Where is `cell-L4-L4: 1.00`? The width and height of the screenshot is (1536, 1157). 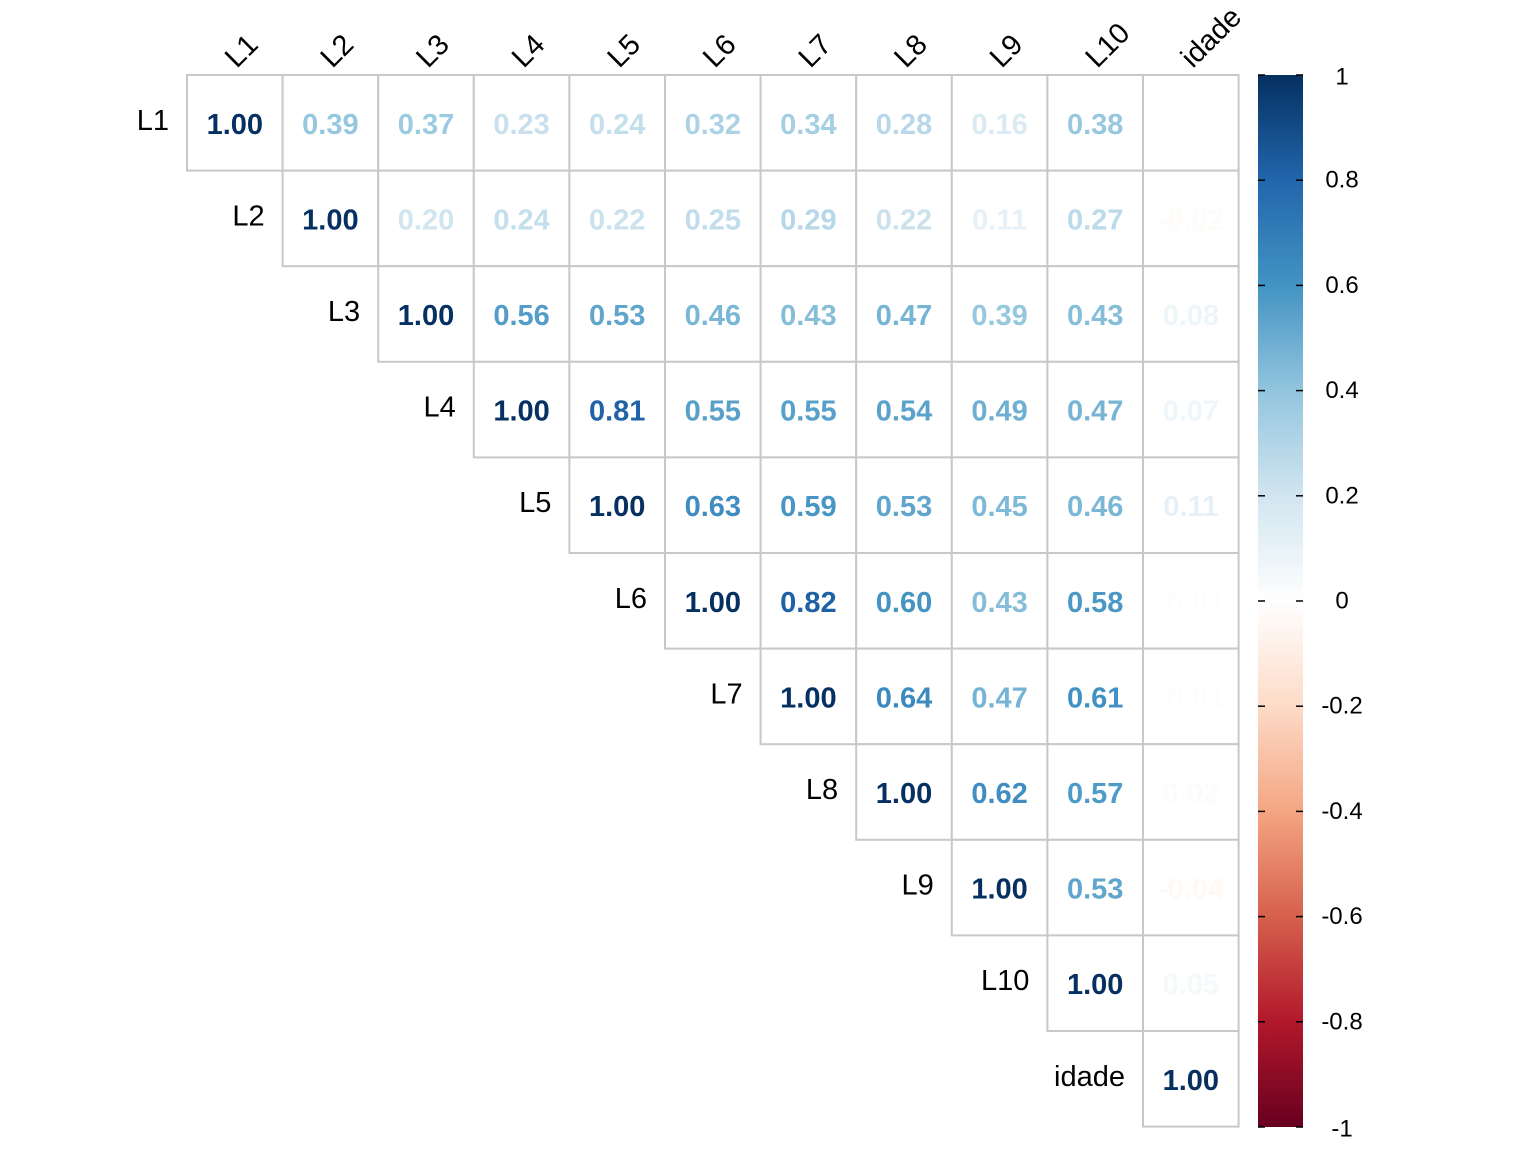 cell-L4-L4: 1.00 is located at coordinates (521, 409).